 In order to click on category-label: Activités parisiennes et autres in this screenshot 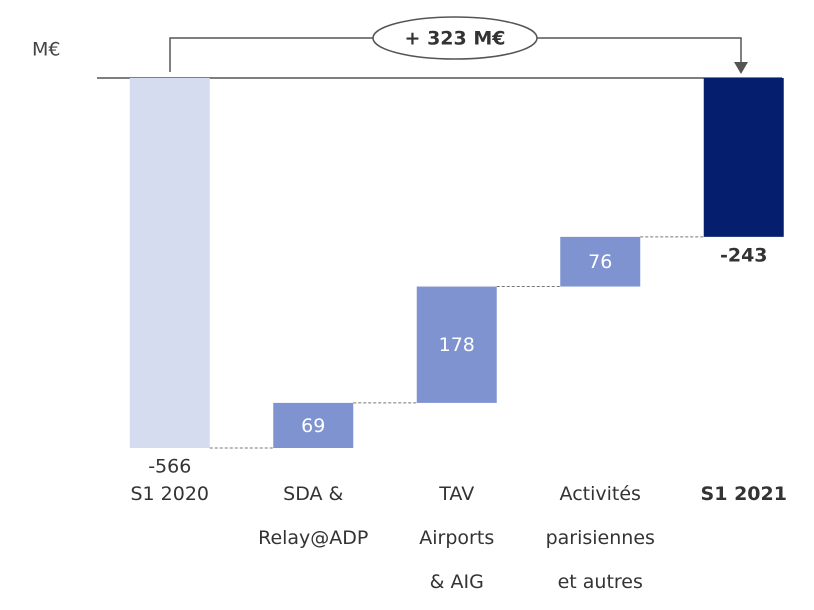, I will do `click(600, 538)`.